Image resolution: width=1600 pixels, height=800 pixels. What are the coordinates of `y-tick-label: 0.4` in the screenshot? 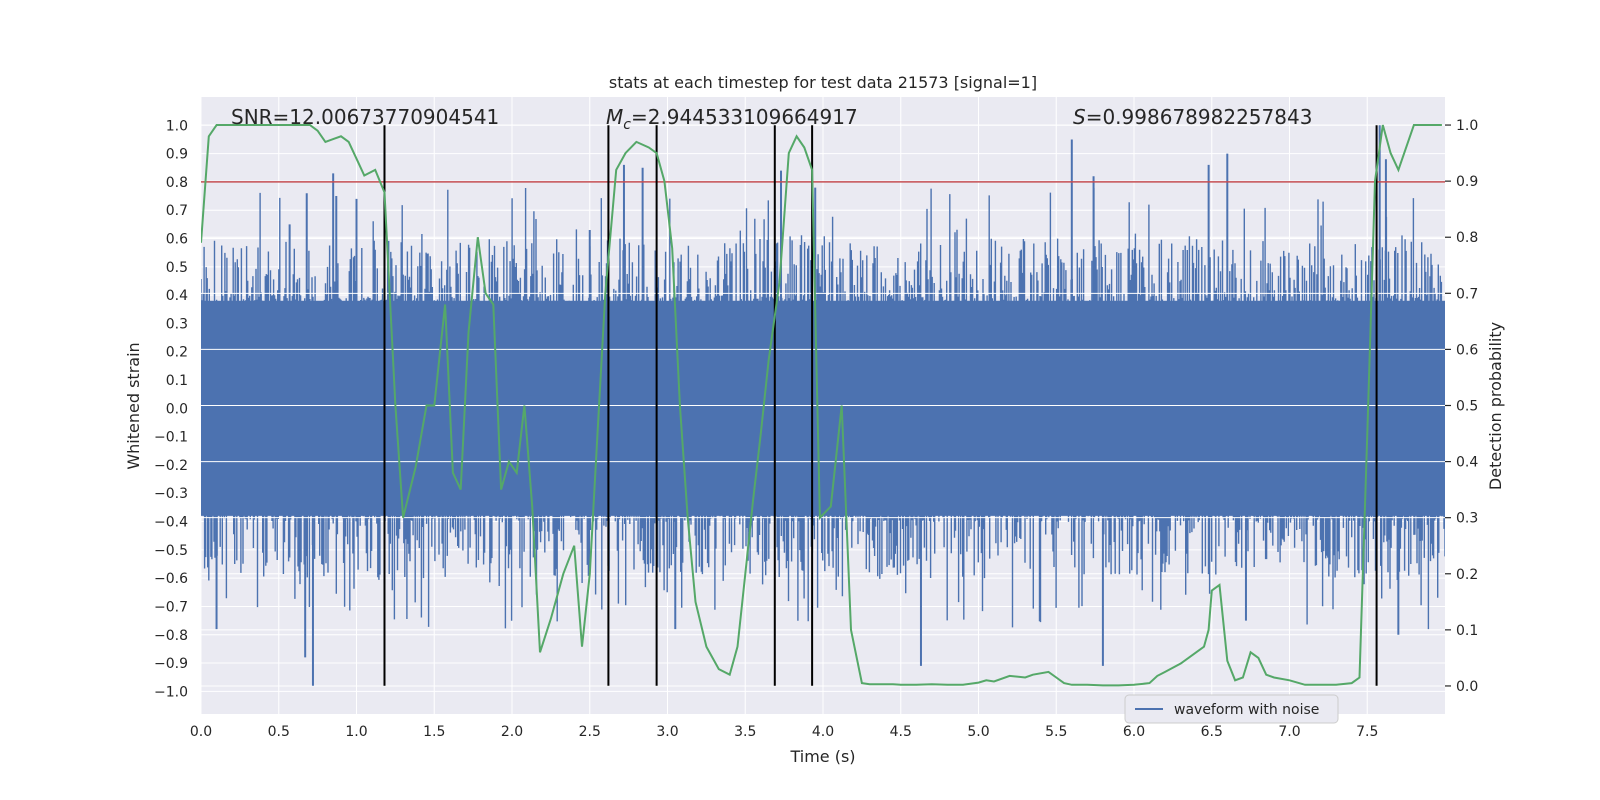 It's located at (177, 296).